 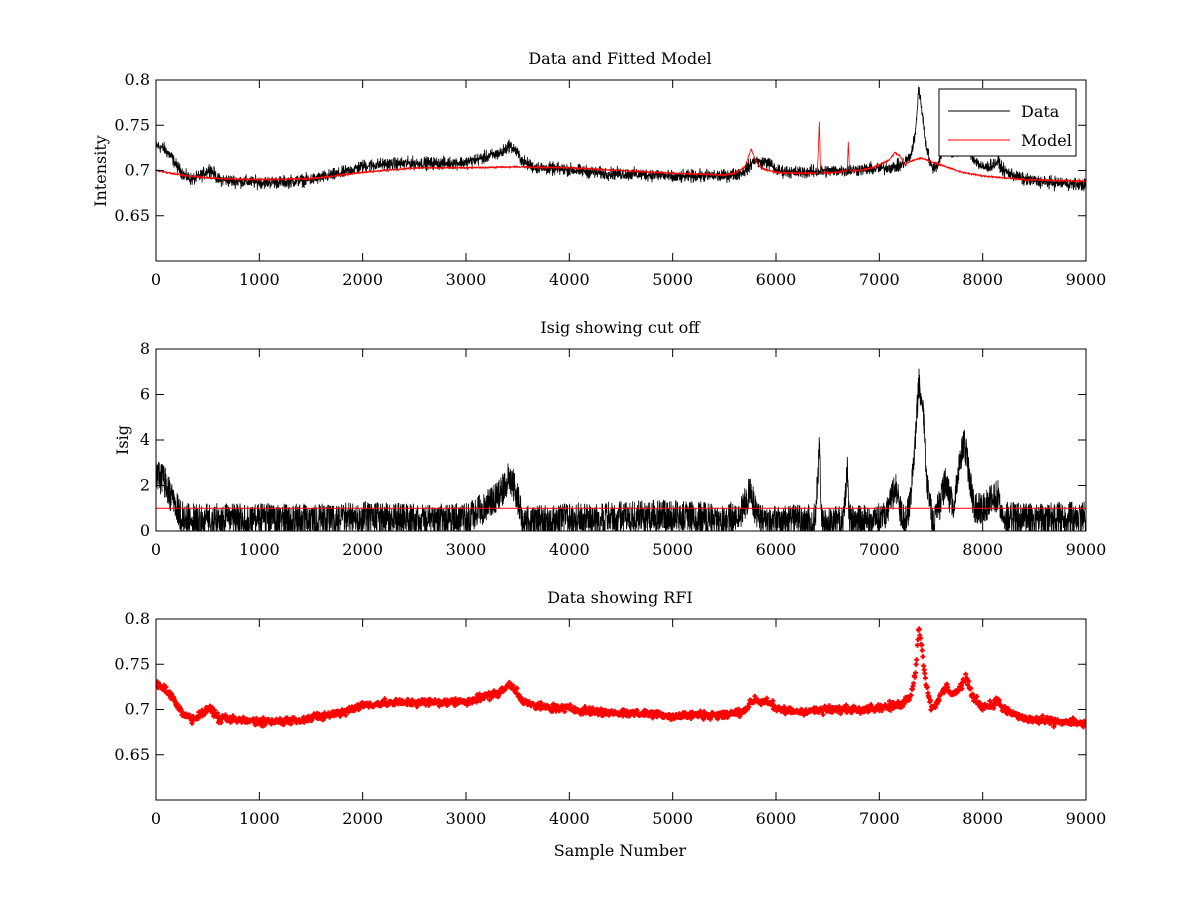 What do you see at coordinates (1040, 111) in the screenshot?
I see `legend-label-data: Data` at bounding box center [1040, 111].